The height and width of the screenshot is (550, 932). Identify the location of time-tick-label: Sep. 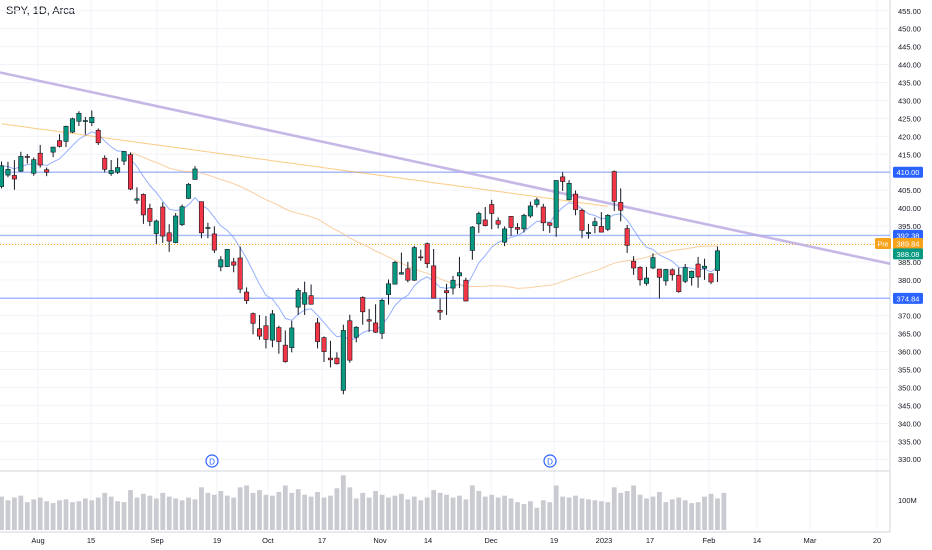
(156, 540).